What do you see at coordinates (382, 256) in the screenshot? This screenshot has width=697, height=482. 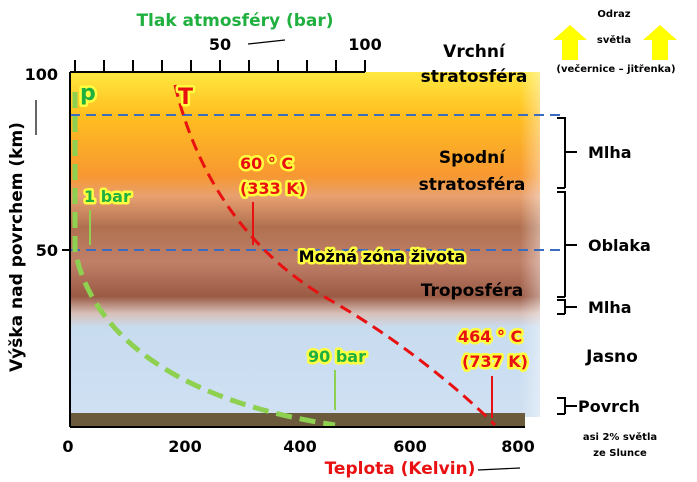 I see `life-zone: Možná zóna života` at bounding box center [382, 256].